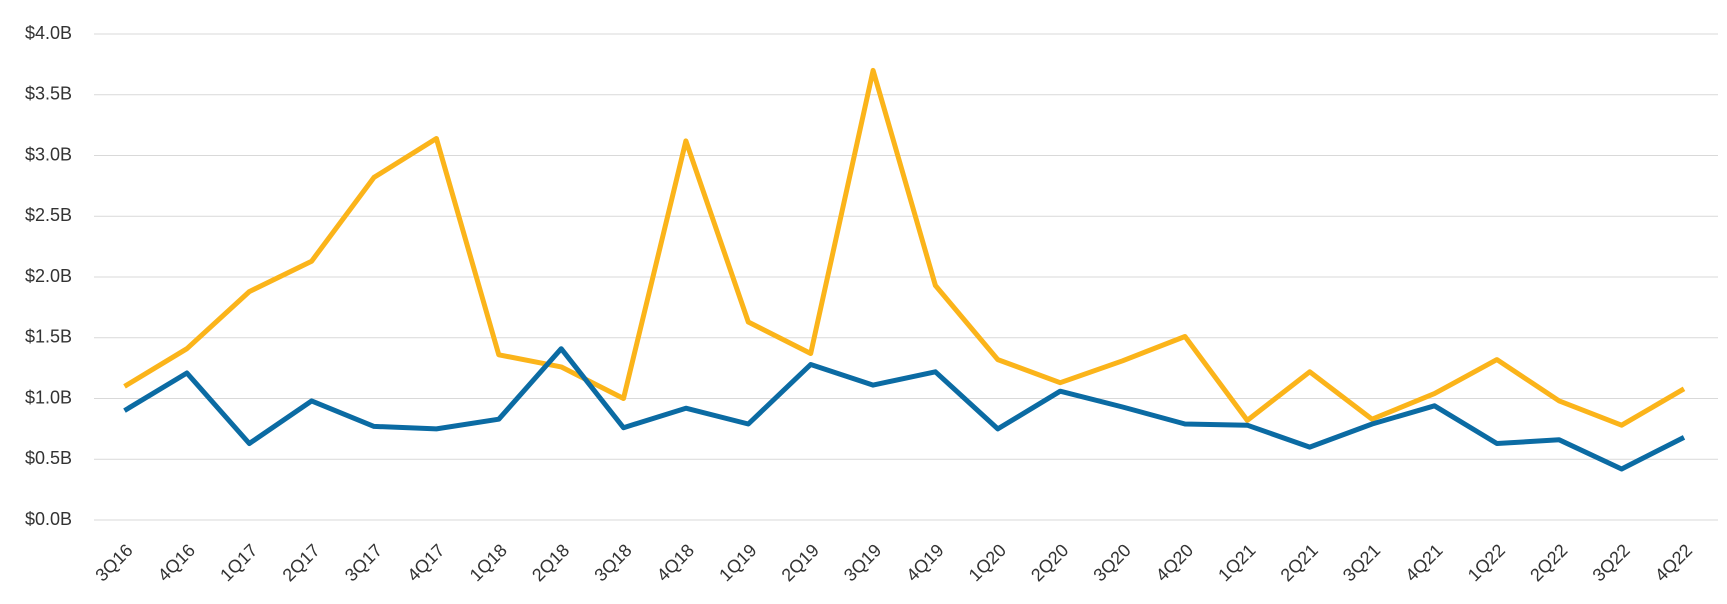 Image resolution: width=1727 pixels, height=604 pixels. Describe the element at coordinates (48, 94) in the screenshot. I see `y-tick-label: $3.5B` at that location.